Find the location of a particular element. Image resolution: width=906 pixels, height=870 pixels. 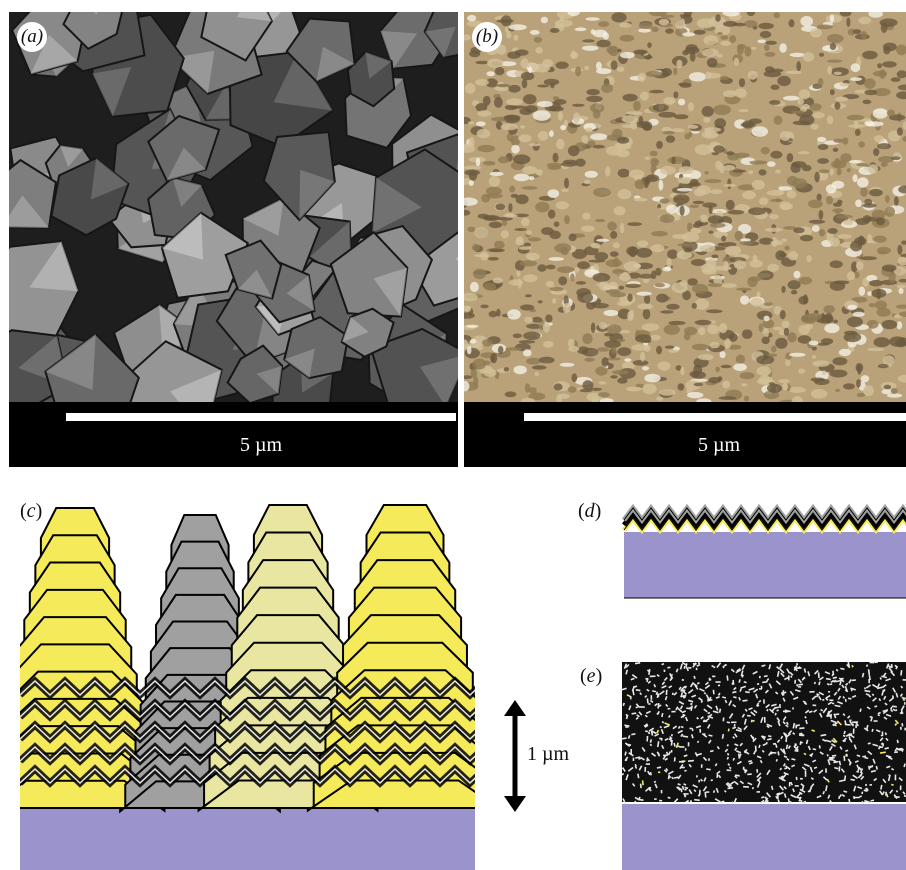

panel-d-schematic is located at coordinates (763, 550).